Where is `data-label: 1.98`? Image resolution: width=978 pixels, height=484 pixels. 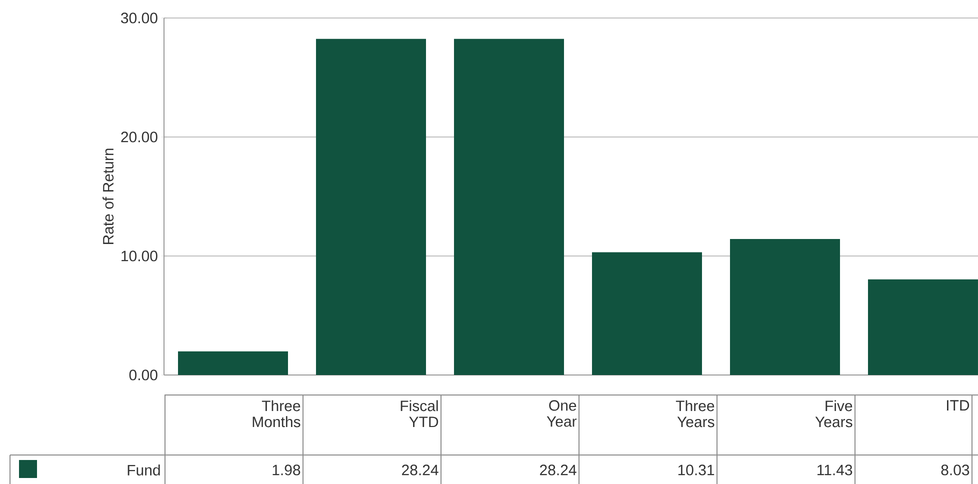
data-label: 1.98 is located at coordinates (286, 470).